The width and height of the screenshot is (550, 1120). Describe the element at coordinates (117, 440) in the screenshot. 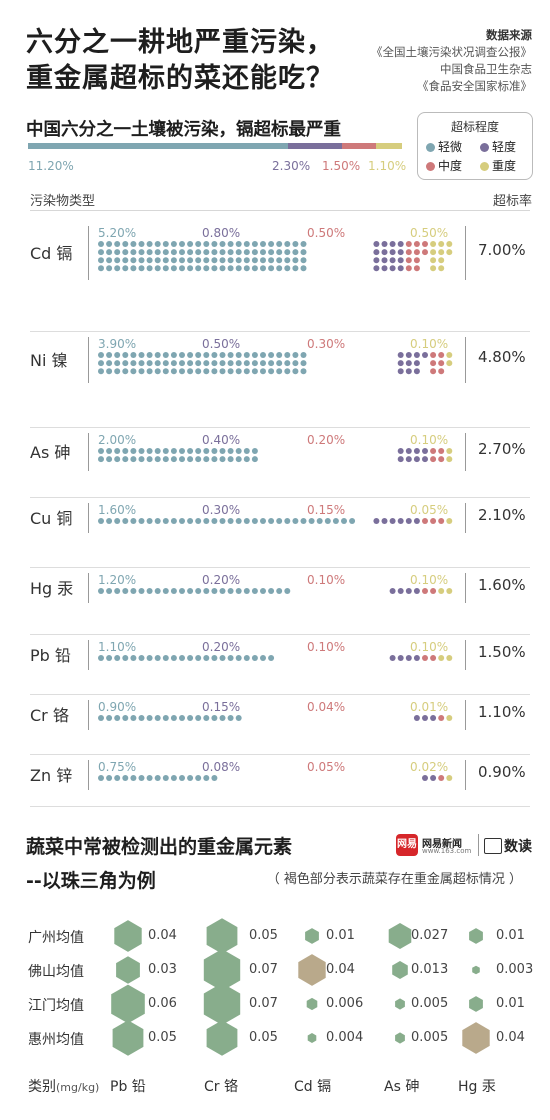

I see `severity-value-light: 2.00%` at that location.